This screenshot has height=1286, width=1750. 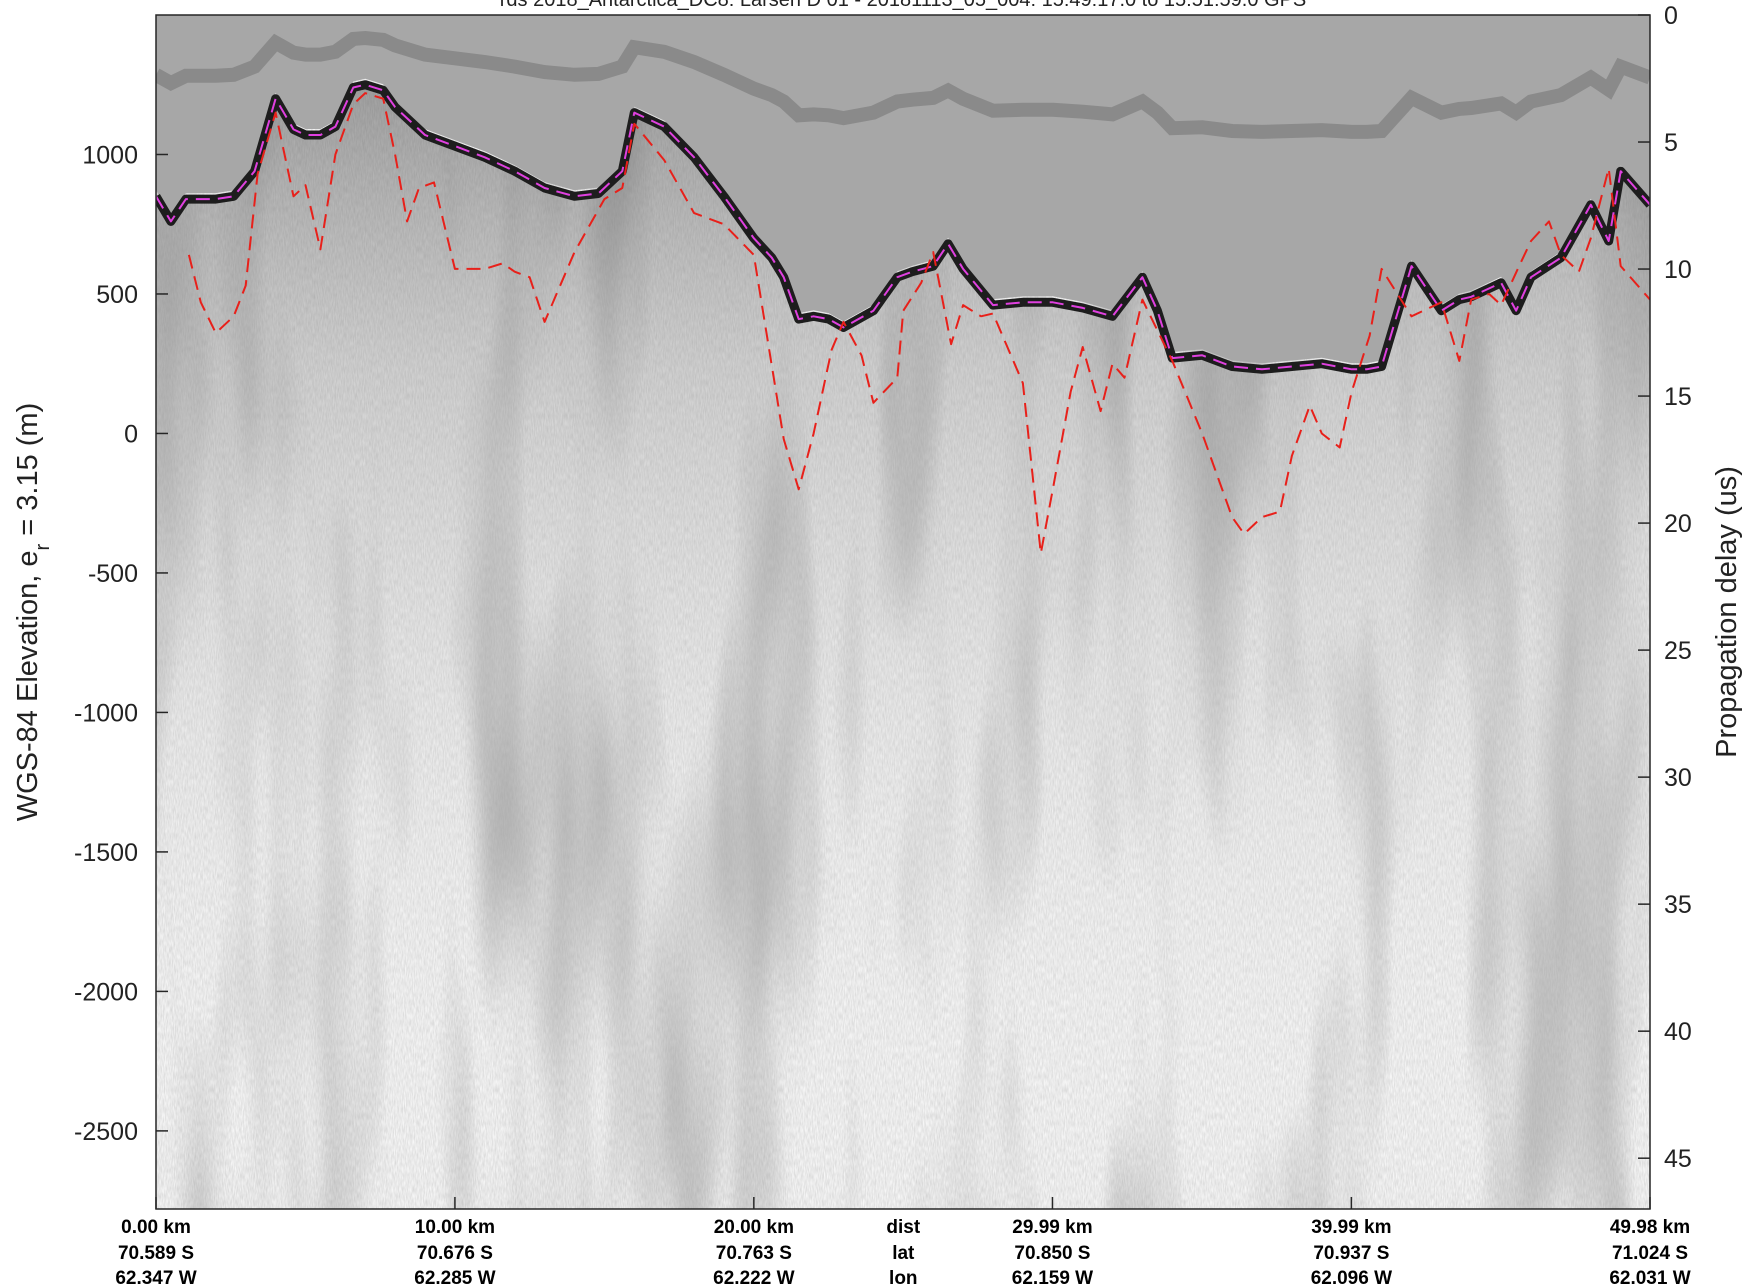 I want to click on left-axis-tick-label: -2500, so click(x=106, y=1132).